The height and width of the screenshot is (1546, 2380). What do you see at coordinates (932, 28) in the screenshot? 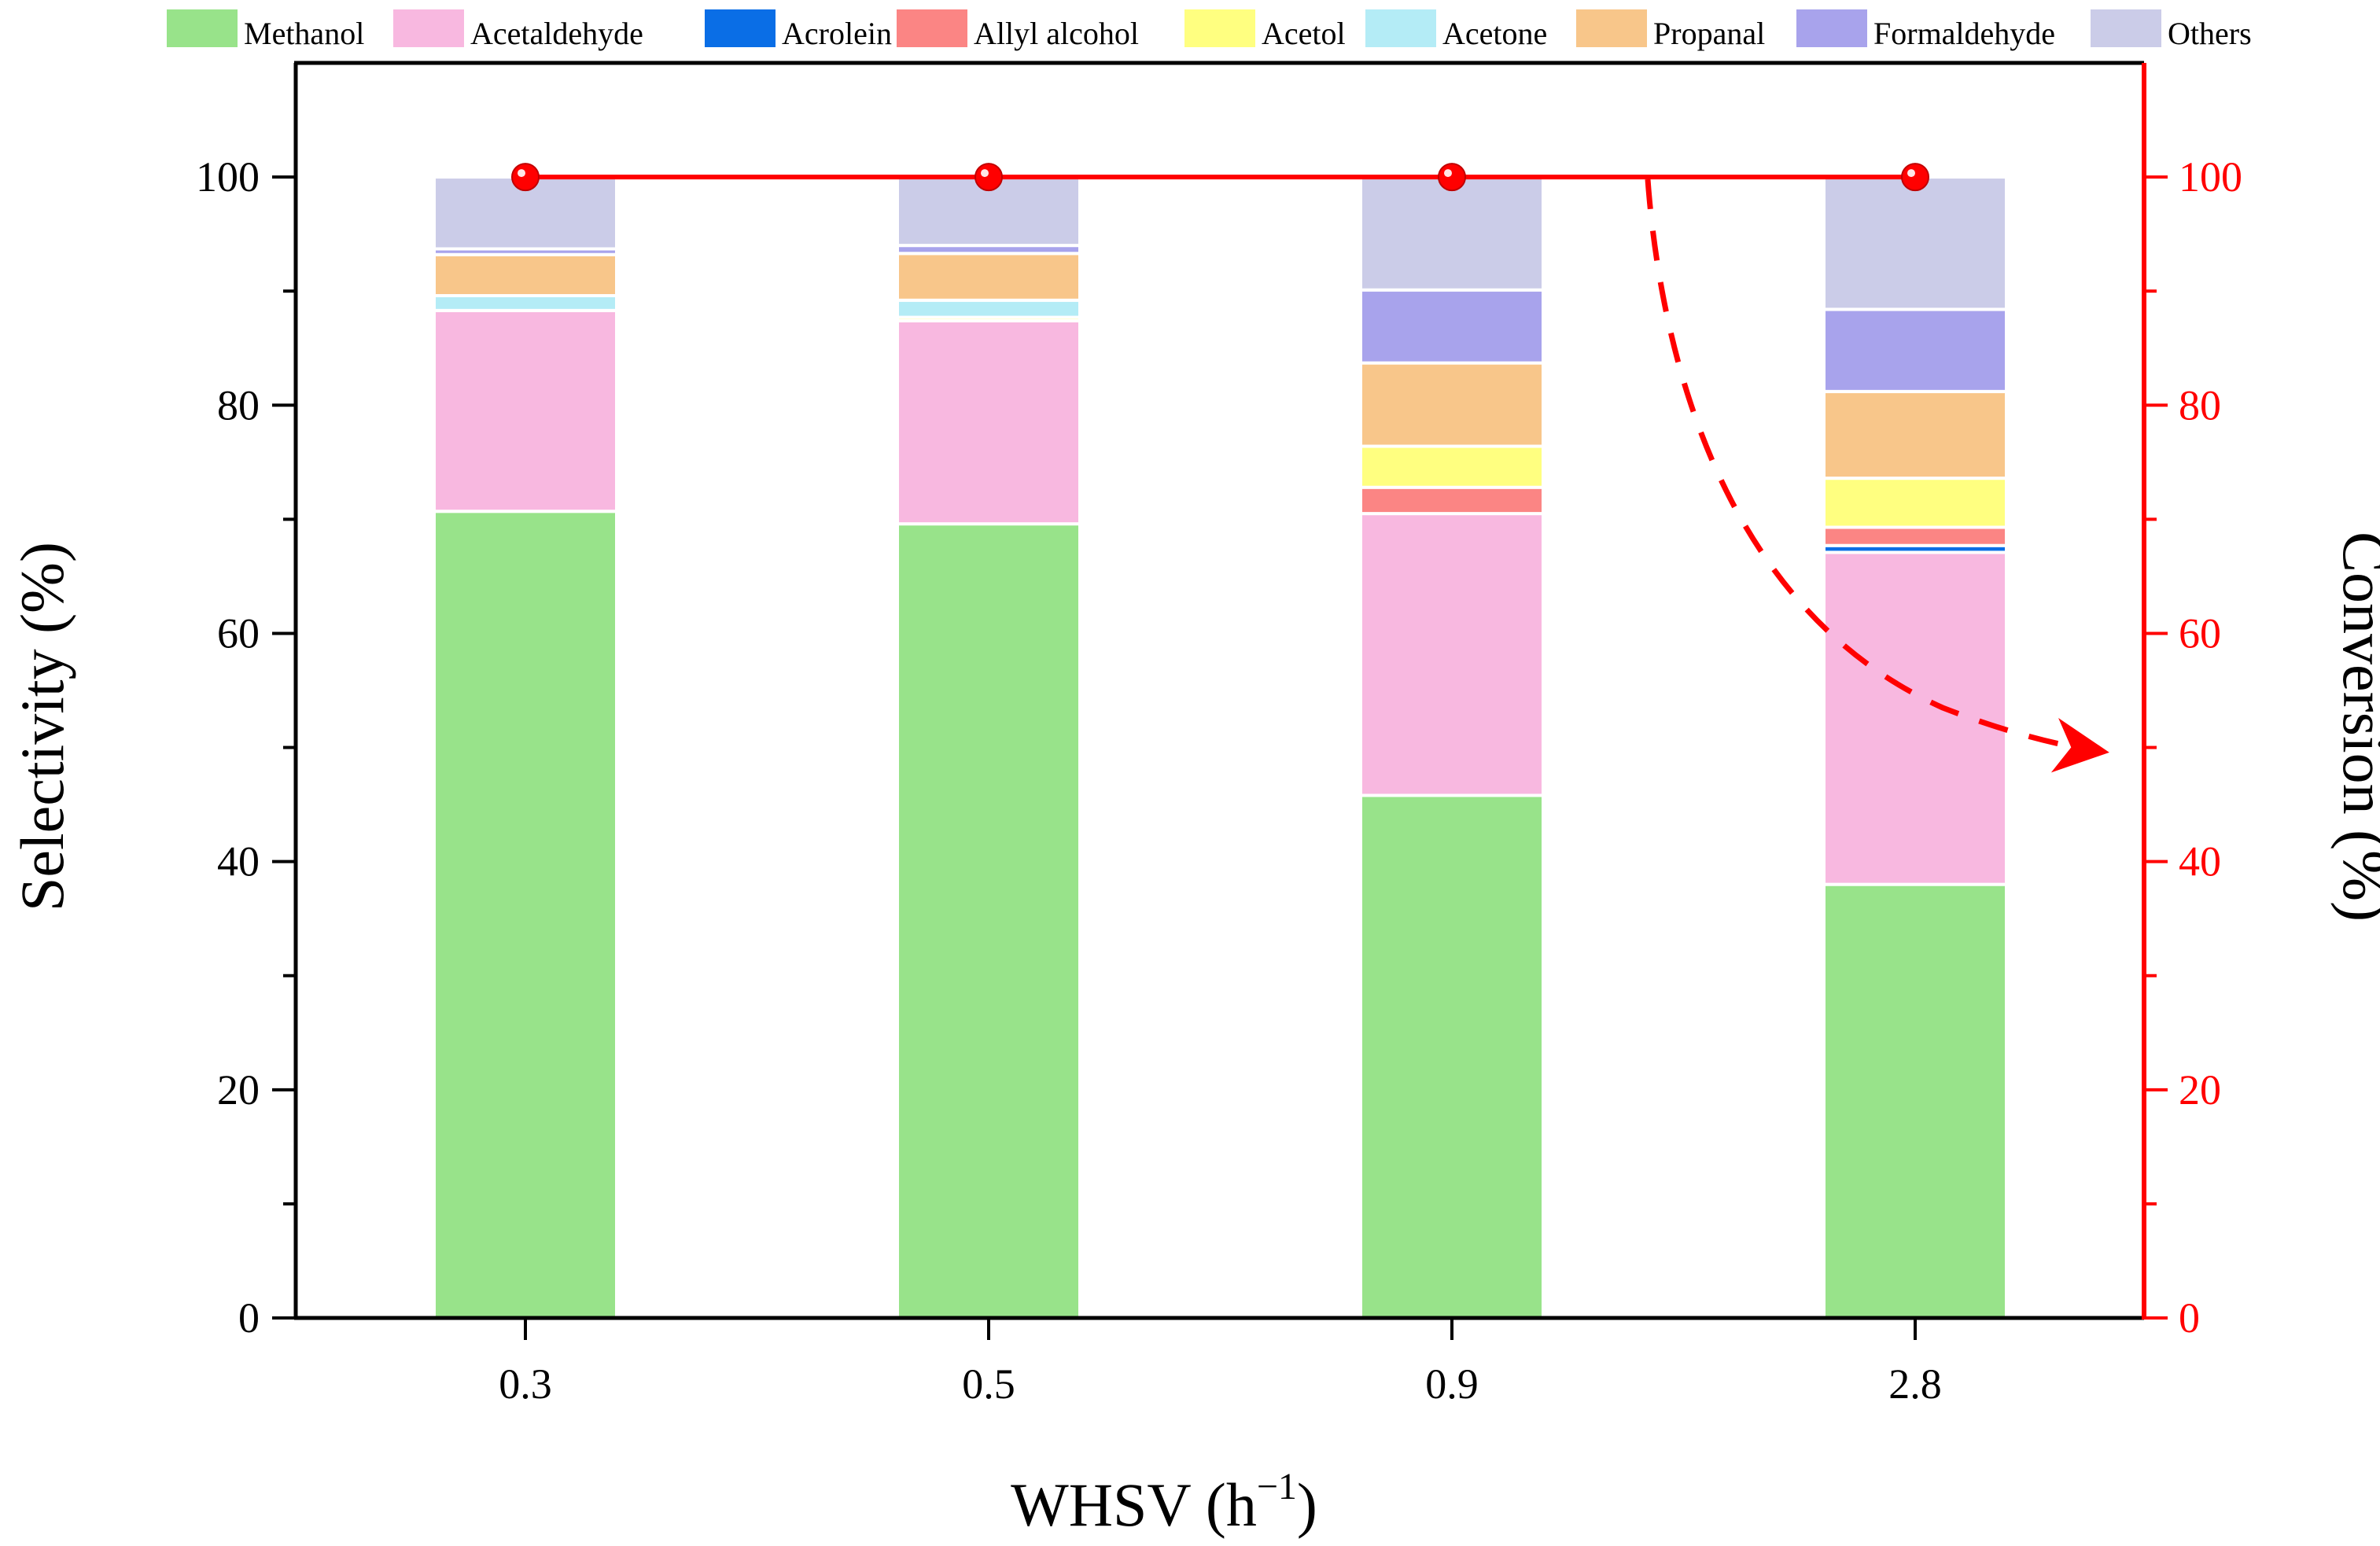
I see `legend-swatch-allyl-alcohol` at bounding box center [932, 28].